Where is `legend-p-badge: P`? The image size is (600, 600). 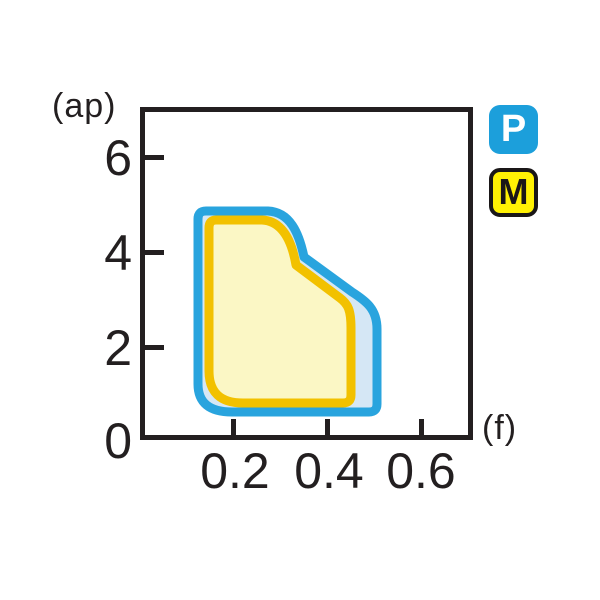
legend-p-badge: P is located at coordinates (513, 129).